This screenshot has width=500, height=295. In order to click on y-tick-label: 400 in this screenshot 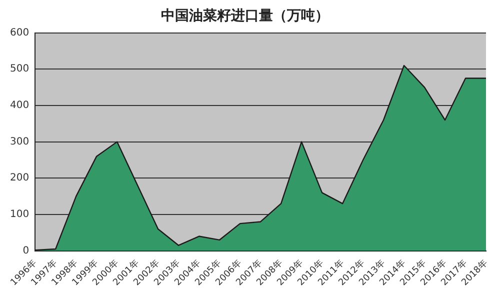, I will do `click(20, 106)`.